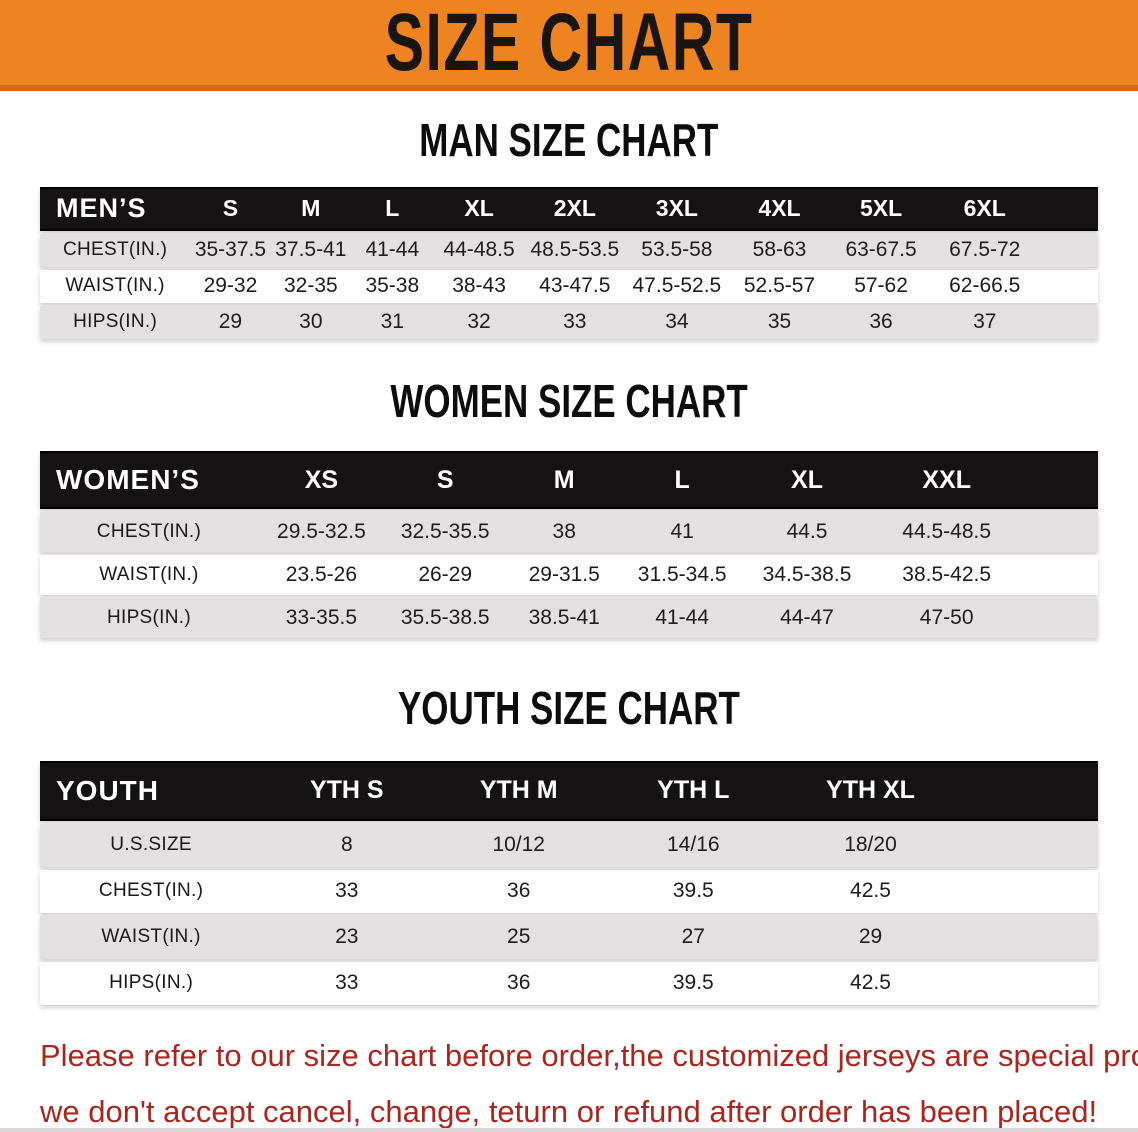  I want to click on youth-section-title-text: YOUTH SIZE CHART, so click(569, 708).